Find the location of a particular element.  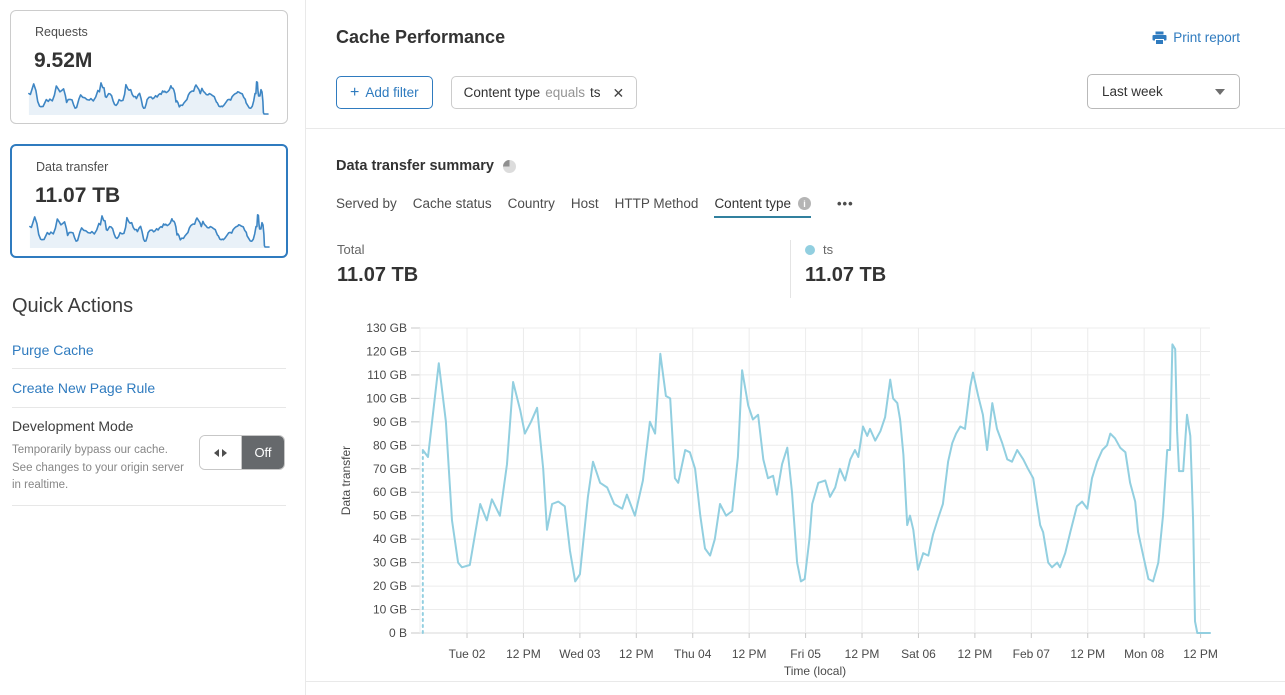

development-mode-toggle: Off is located at coordinates (242, 452).